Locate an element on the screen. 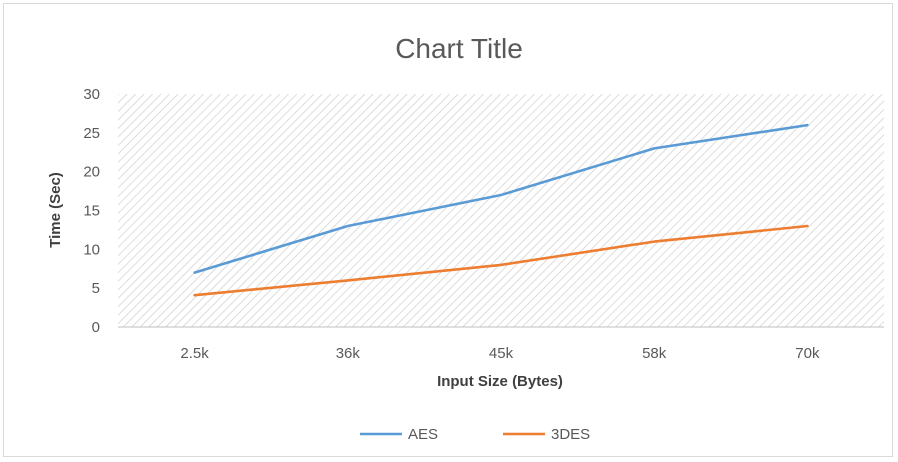  x-tick-label: 58k is located at coordinates (654, 353).